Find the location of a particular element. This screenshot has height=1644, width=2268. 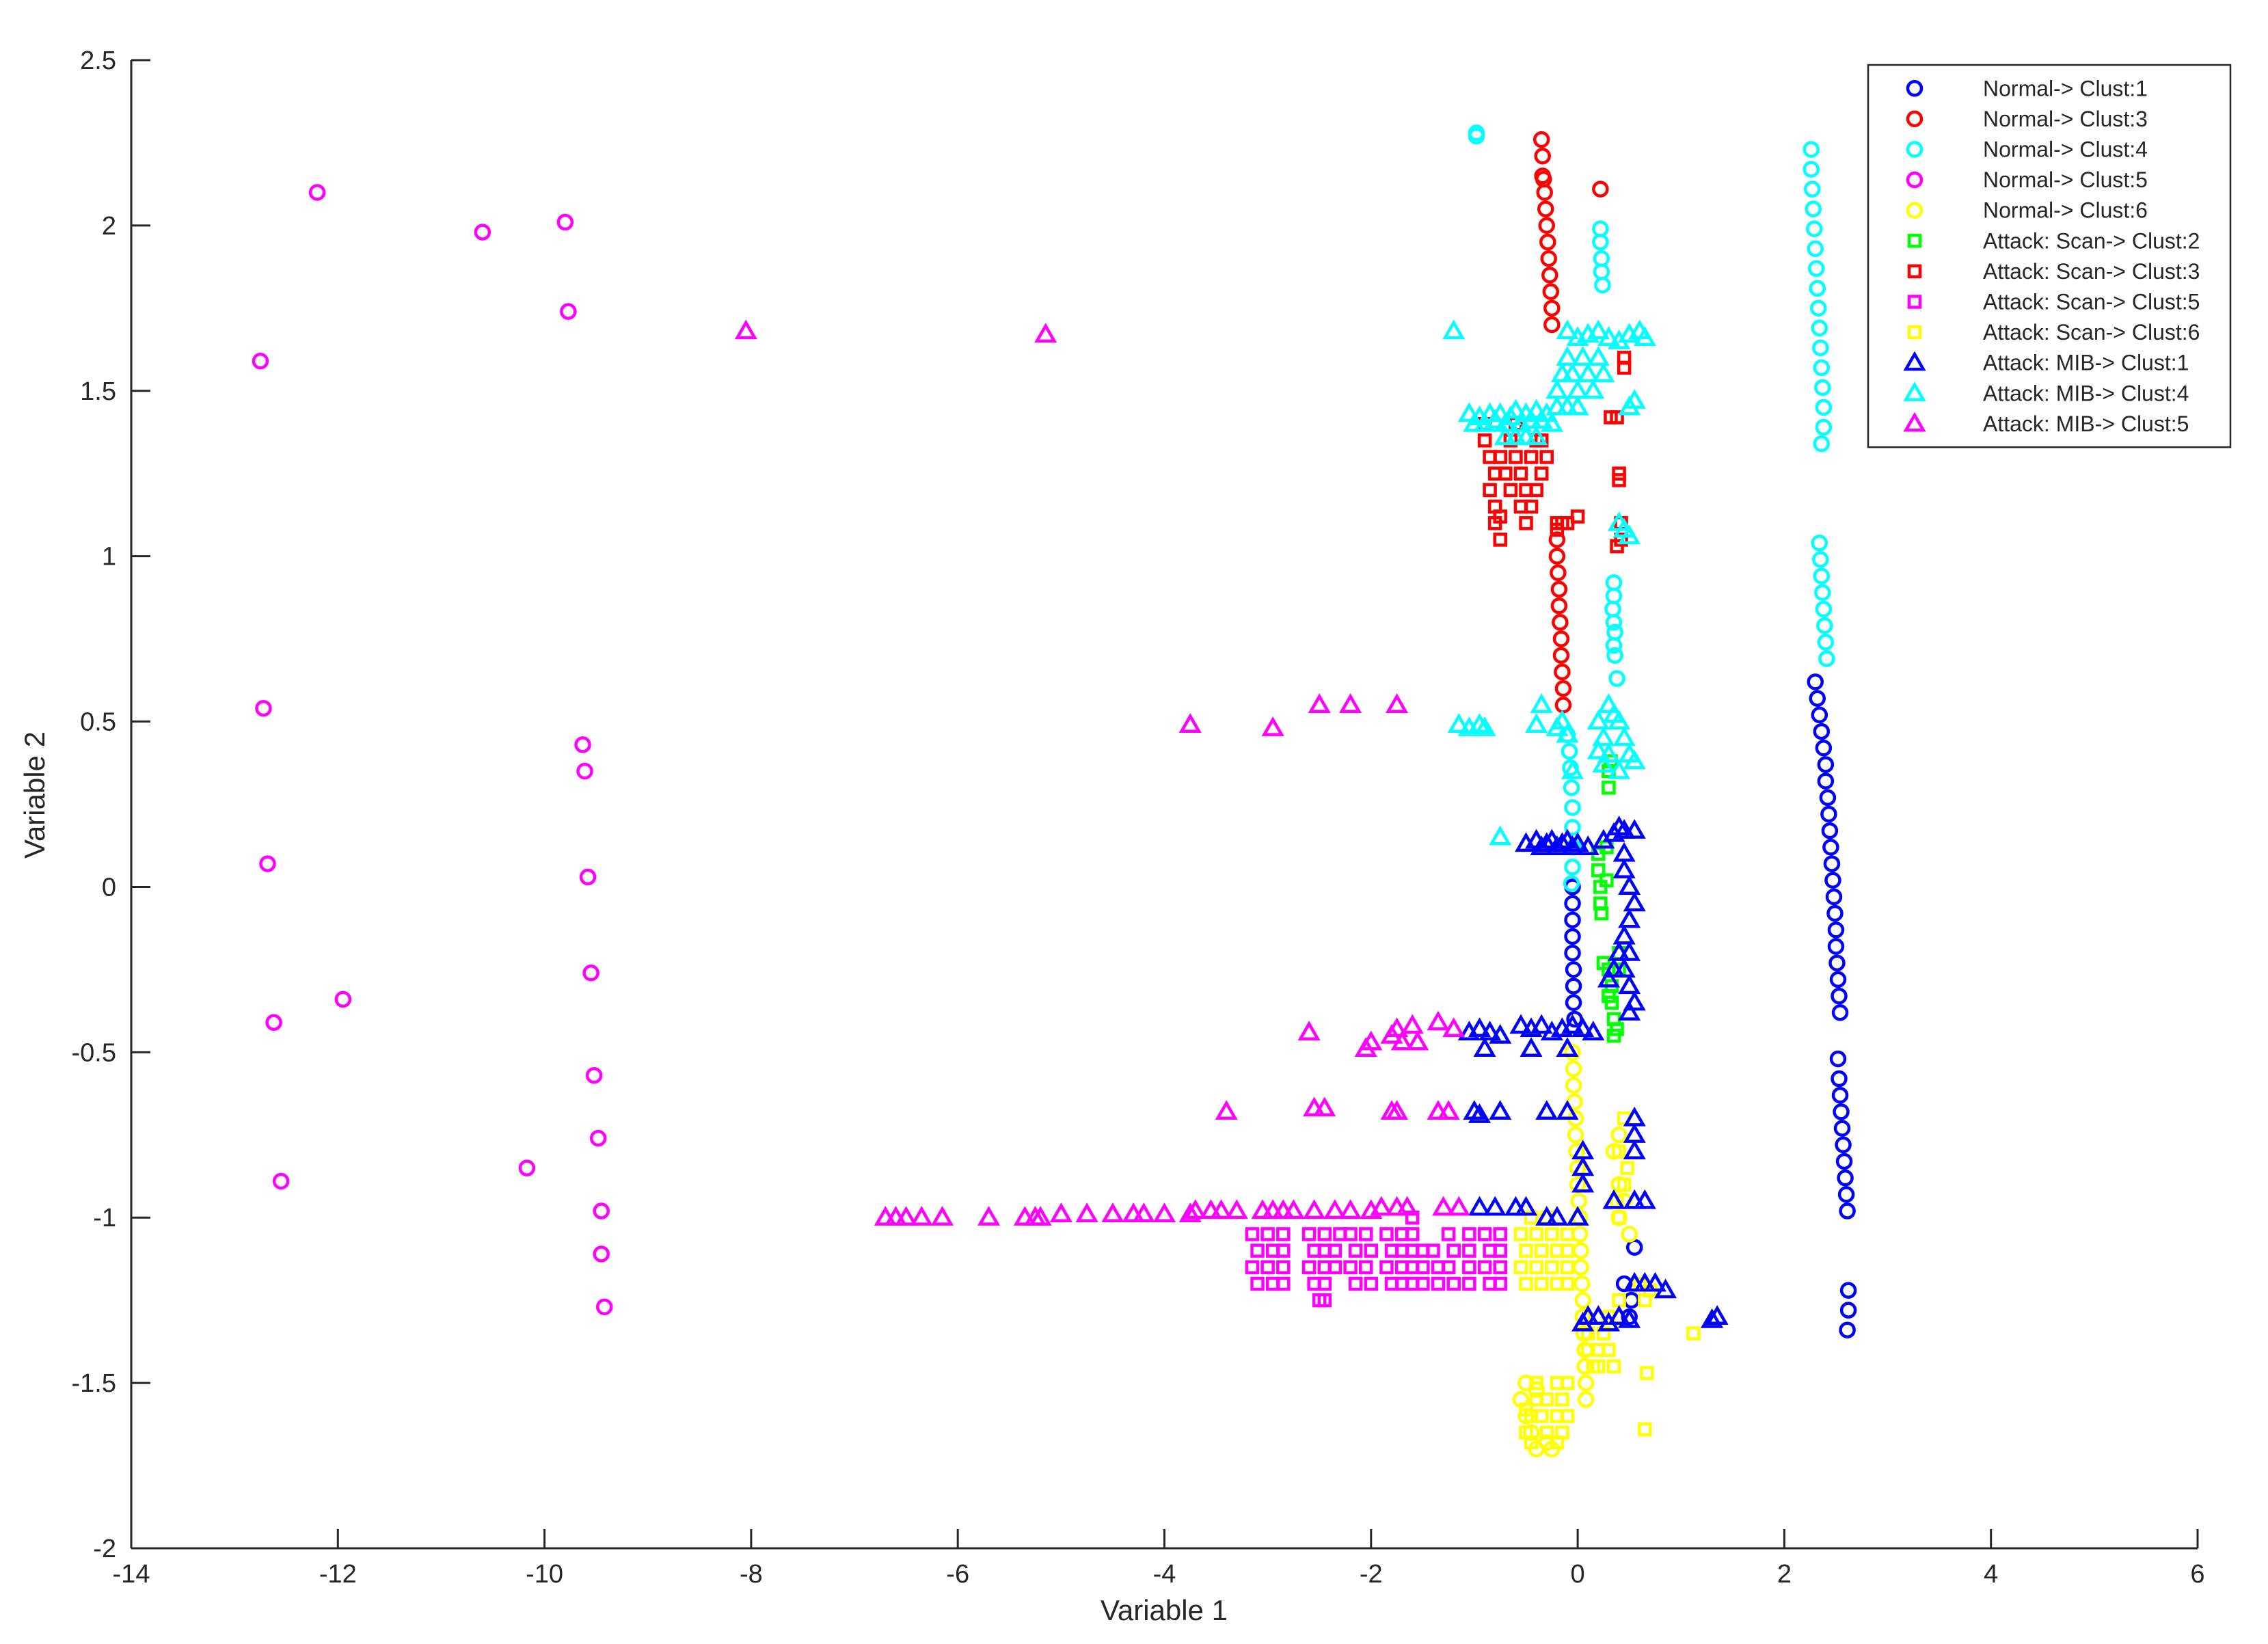

y-tick-label: 0 is located at coordinates (109, 887).